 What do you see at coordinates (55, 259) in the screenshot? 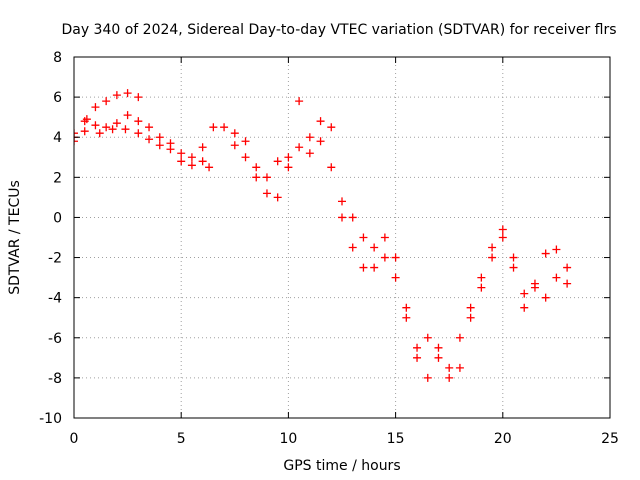
I see `y-tick-label: -2` at bounding box center [55, 259].